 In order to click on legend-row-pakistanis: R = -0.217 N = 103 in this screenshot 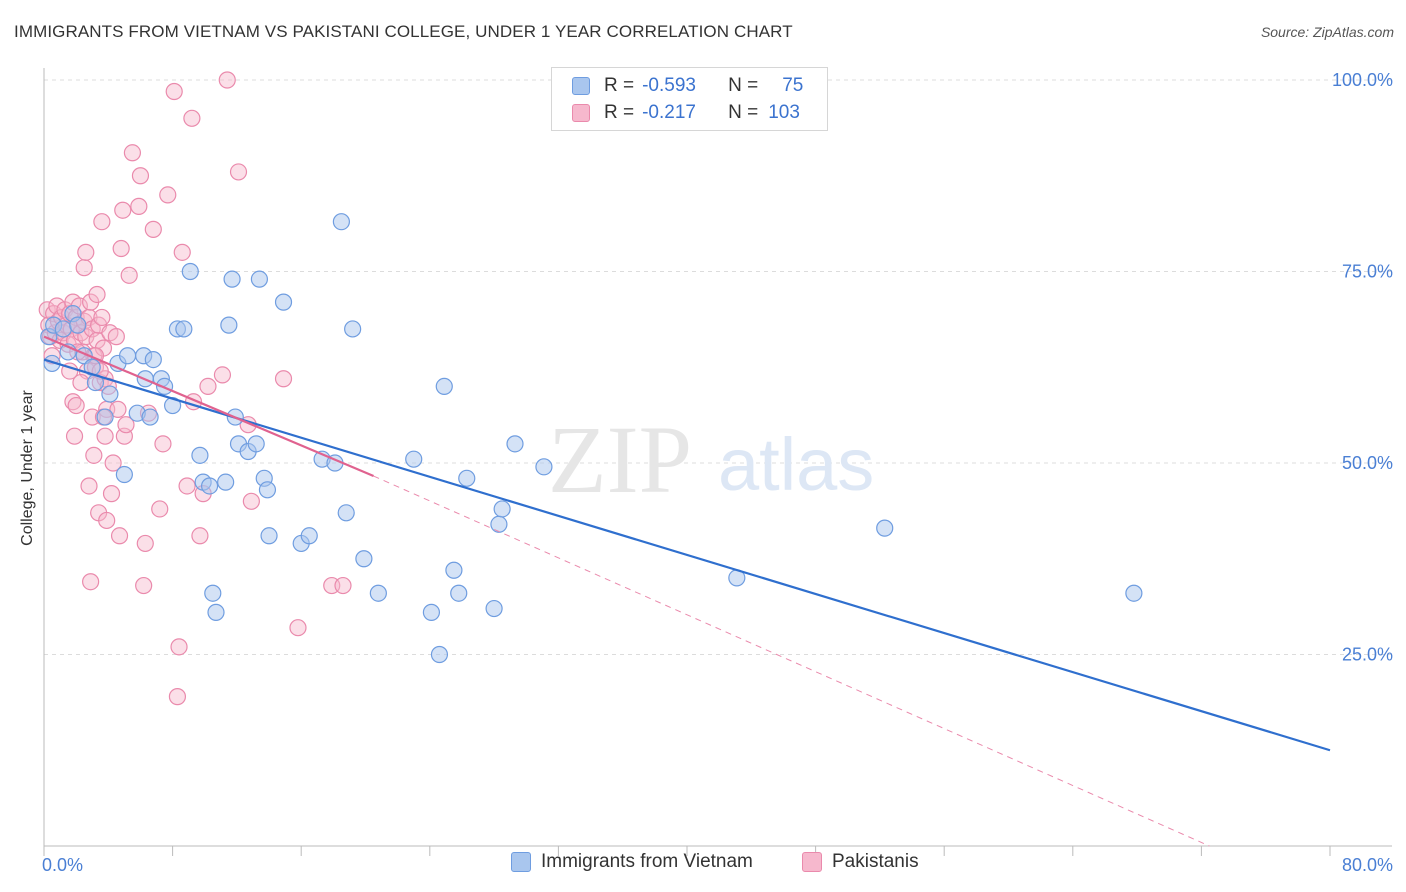, I will do `click(686, 113)`.